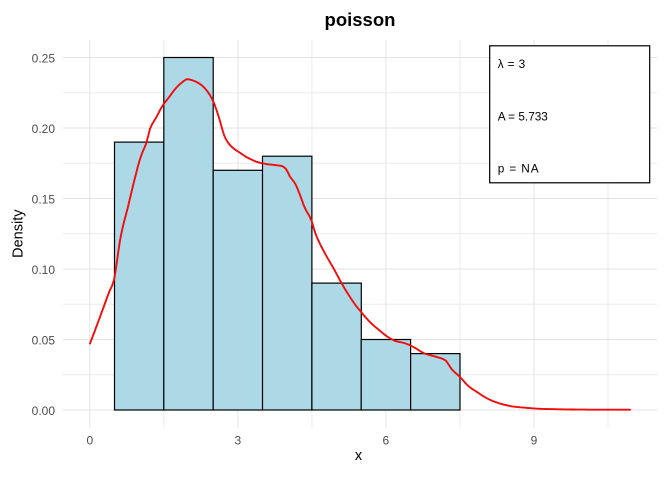 This screenshot has height=485, width=672. Describe the element at coordinates (19, 233) in the screenshot. I see `svg-text: Density` at that location.